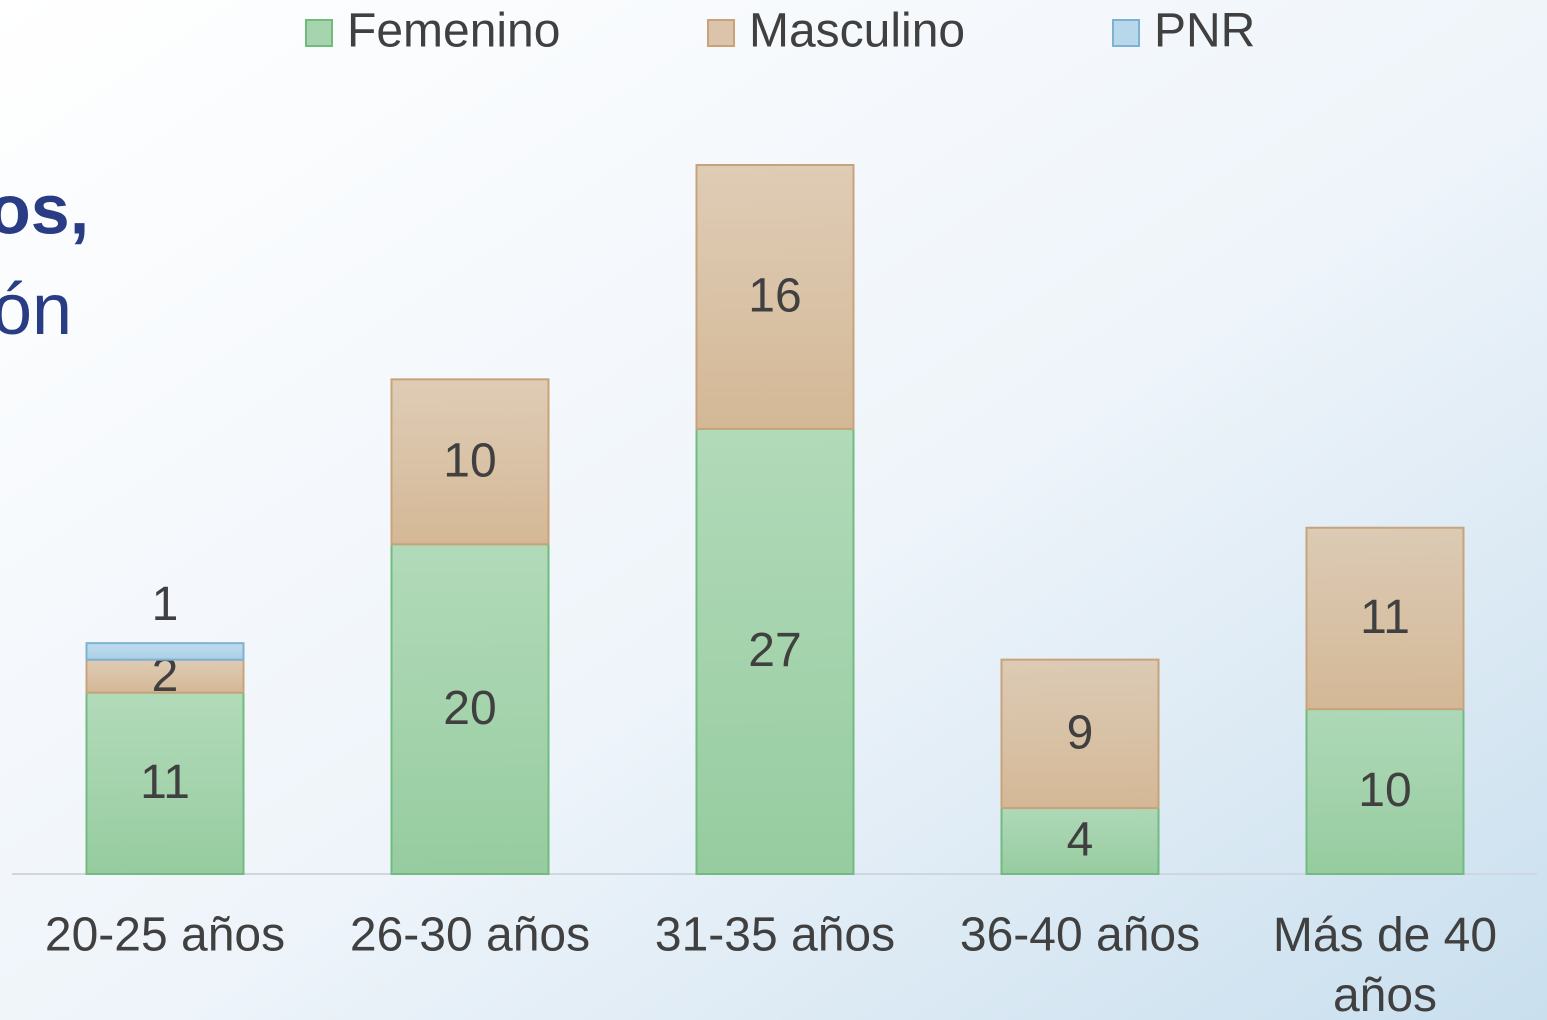 The width and height of the screenshot is (1547, 1020). What do you see at coordinates (165, 604) in the screenshot?
I see `data-label: 1` at bounding box center [165, 604].